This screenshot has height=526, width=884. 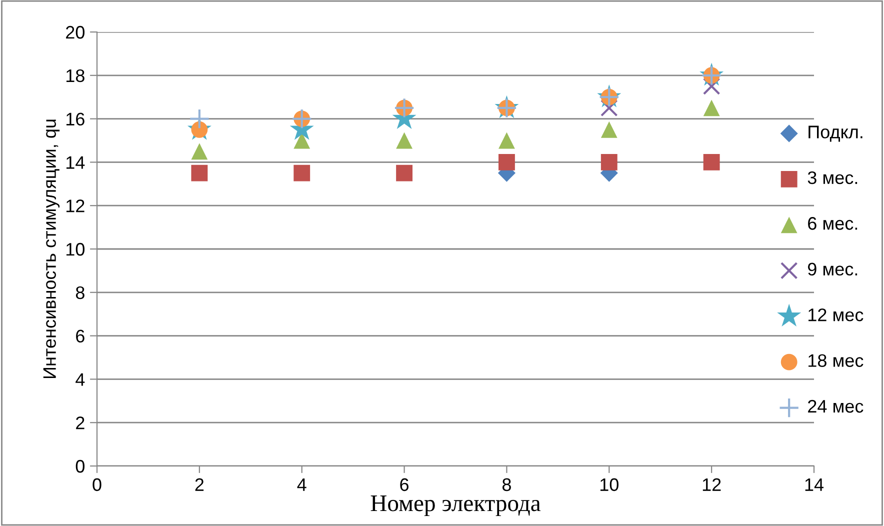 I want to click on y-tick-label: 8, so click(x=80, y=293).